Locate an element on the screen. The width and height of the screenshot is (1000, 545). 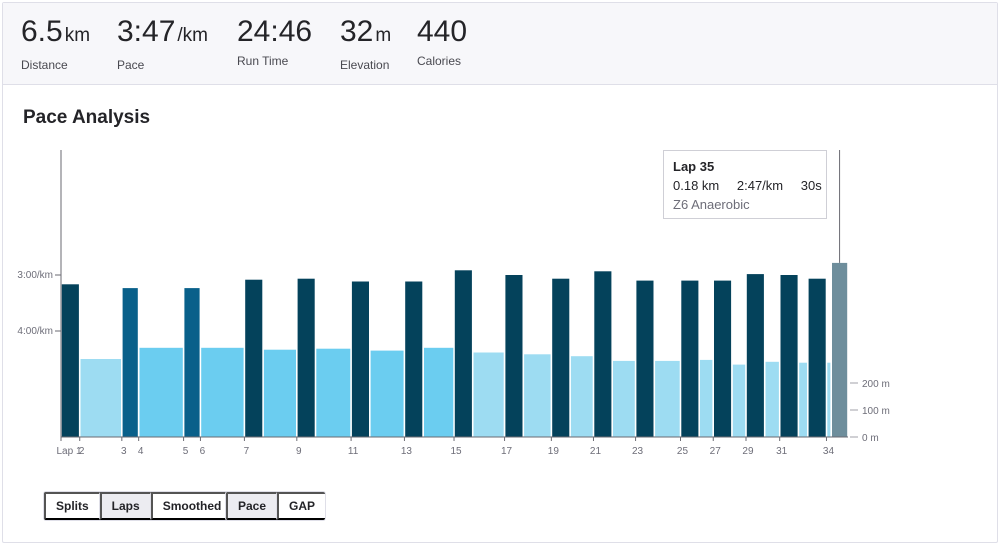
y-tick-label: 3:00/km is located at coordinates (35, 275).